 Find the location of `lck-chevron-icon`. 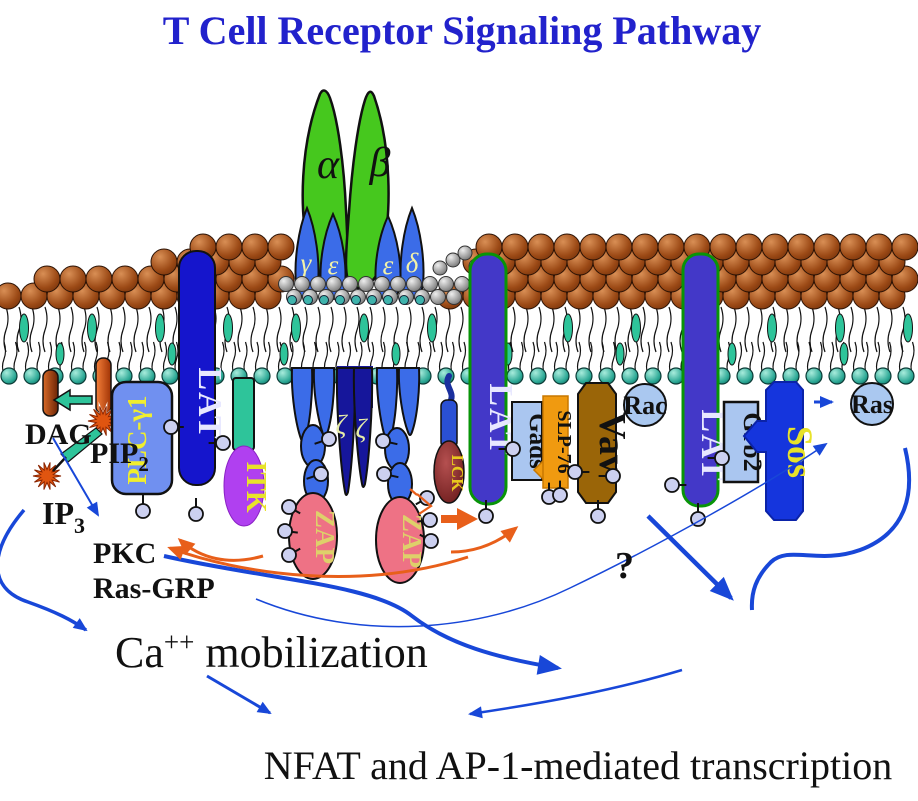

lck-chevron-icon is located at coordinates (421, 501).